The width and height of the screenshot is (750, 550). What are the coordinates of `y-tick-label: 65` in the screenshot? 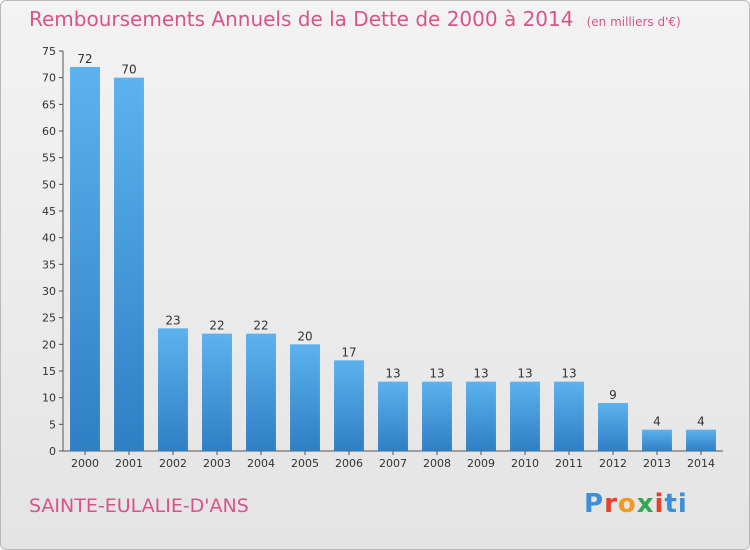 It's located at (49, 104).